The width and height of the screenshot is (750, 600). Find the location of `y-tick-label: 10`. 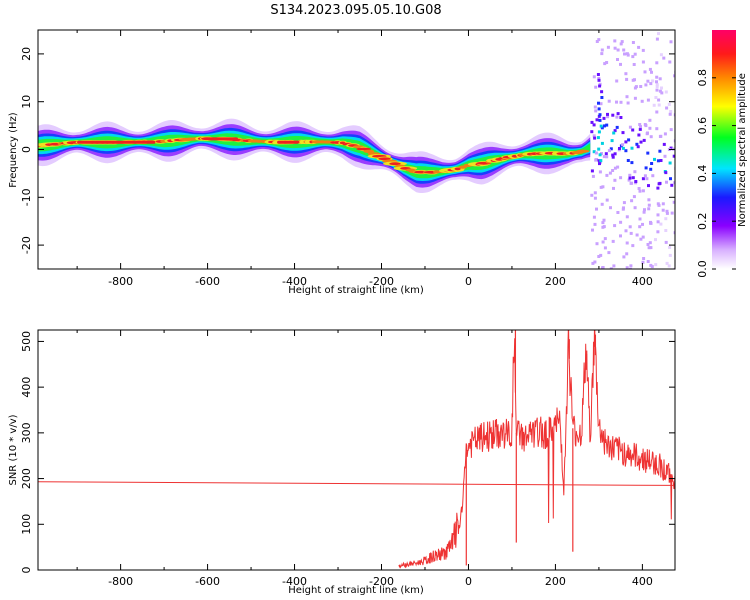

y-tick-label: 10 is located at coordinates (26, 102).